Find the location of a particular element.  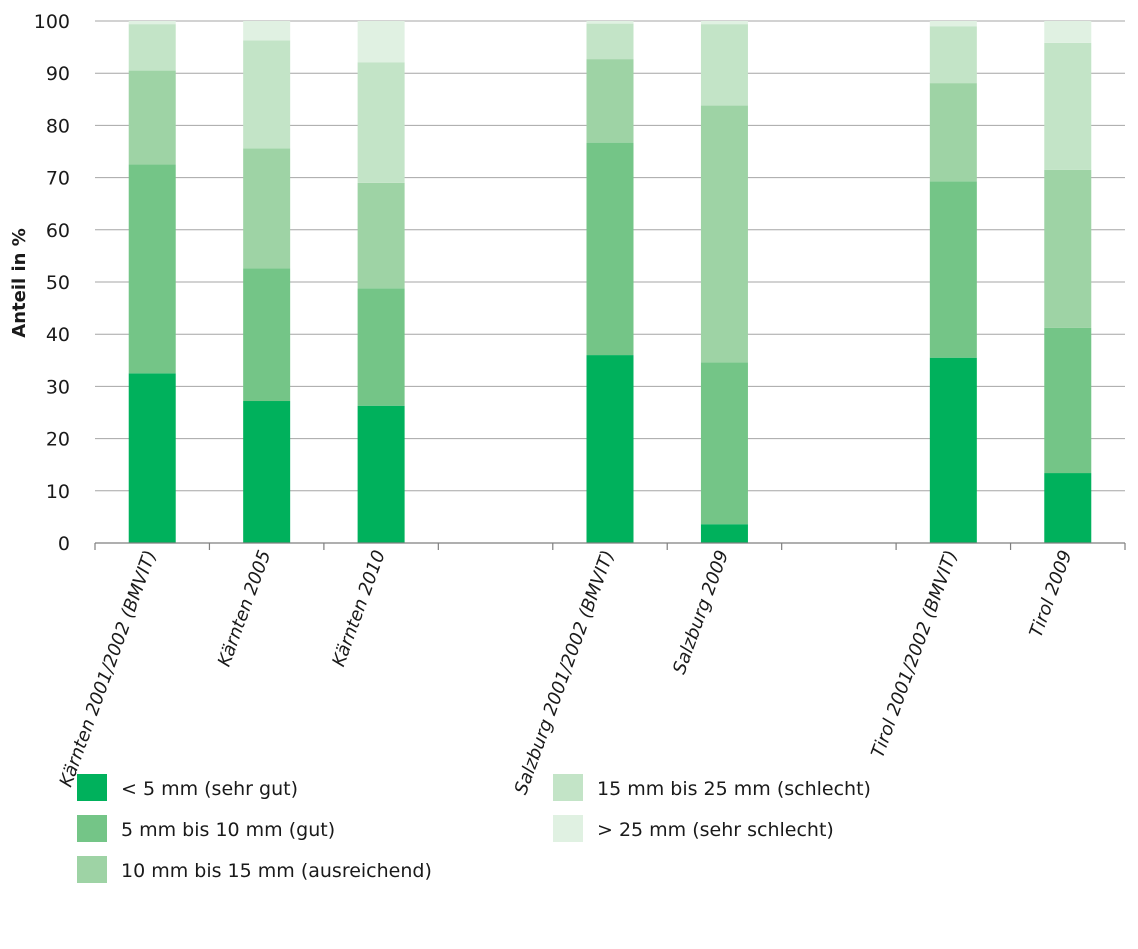

y-tick-label: 10 is located at coordinates (58, 492).